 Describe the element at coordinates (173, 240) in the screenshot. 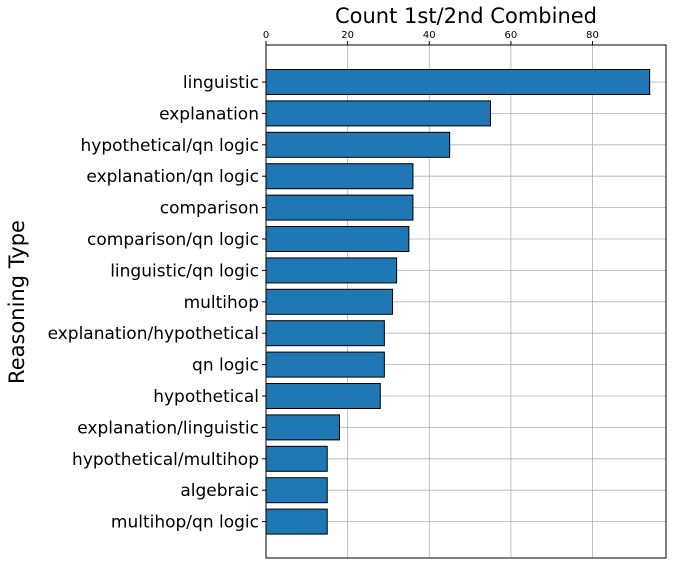

I see `category-label-5: comparison/qn logic` at that location.